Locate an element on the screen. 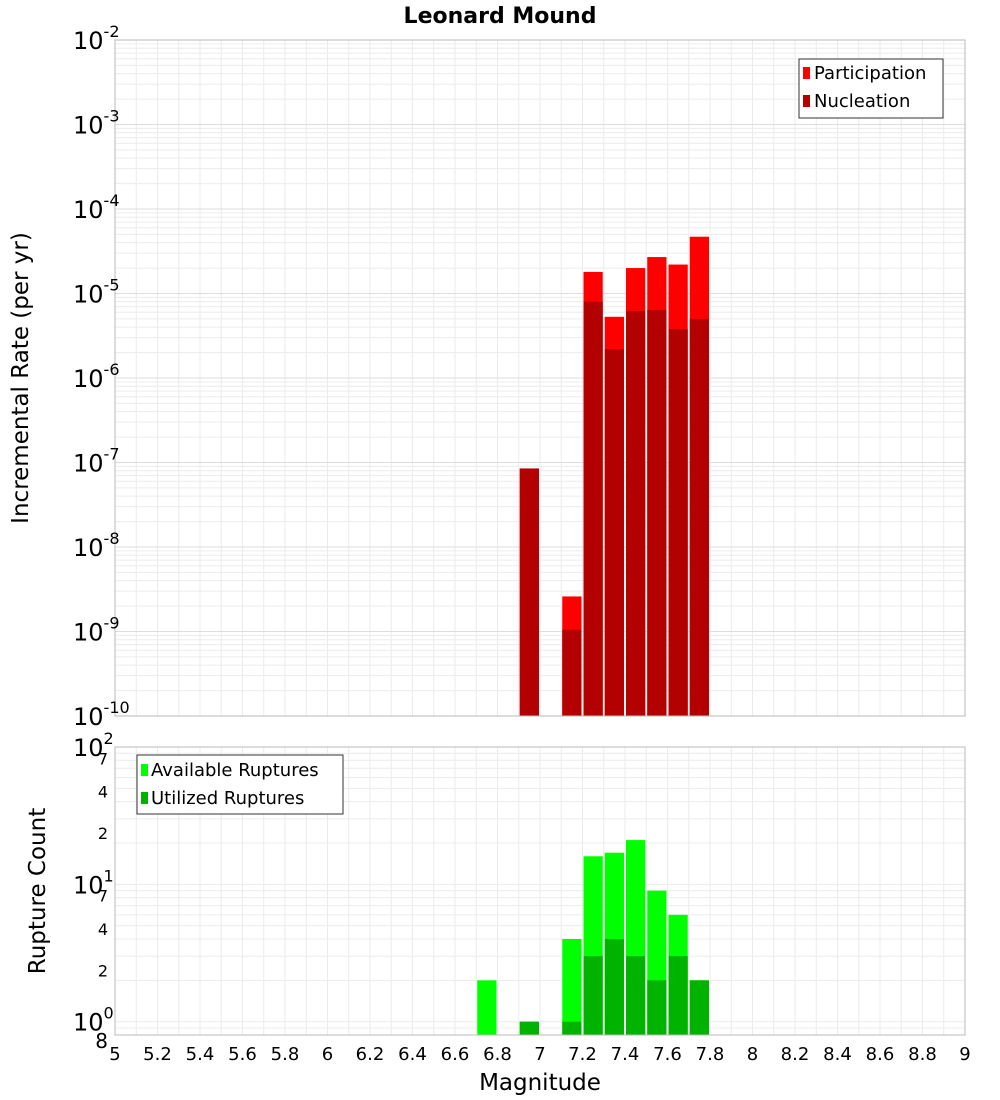 Image resolution: width=1000 pixels, height=1100 pixels. x-tick-label: 7 is located at coordinates (539, 1054).